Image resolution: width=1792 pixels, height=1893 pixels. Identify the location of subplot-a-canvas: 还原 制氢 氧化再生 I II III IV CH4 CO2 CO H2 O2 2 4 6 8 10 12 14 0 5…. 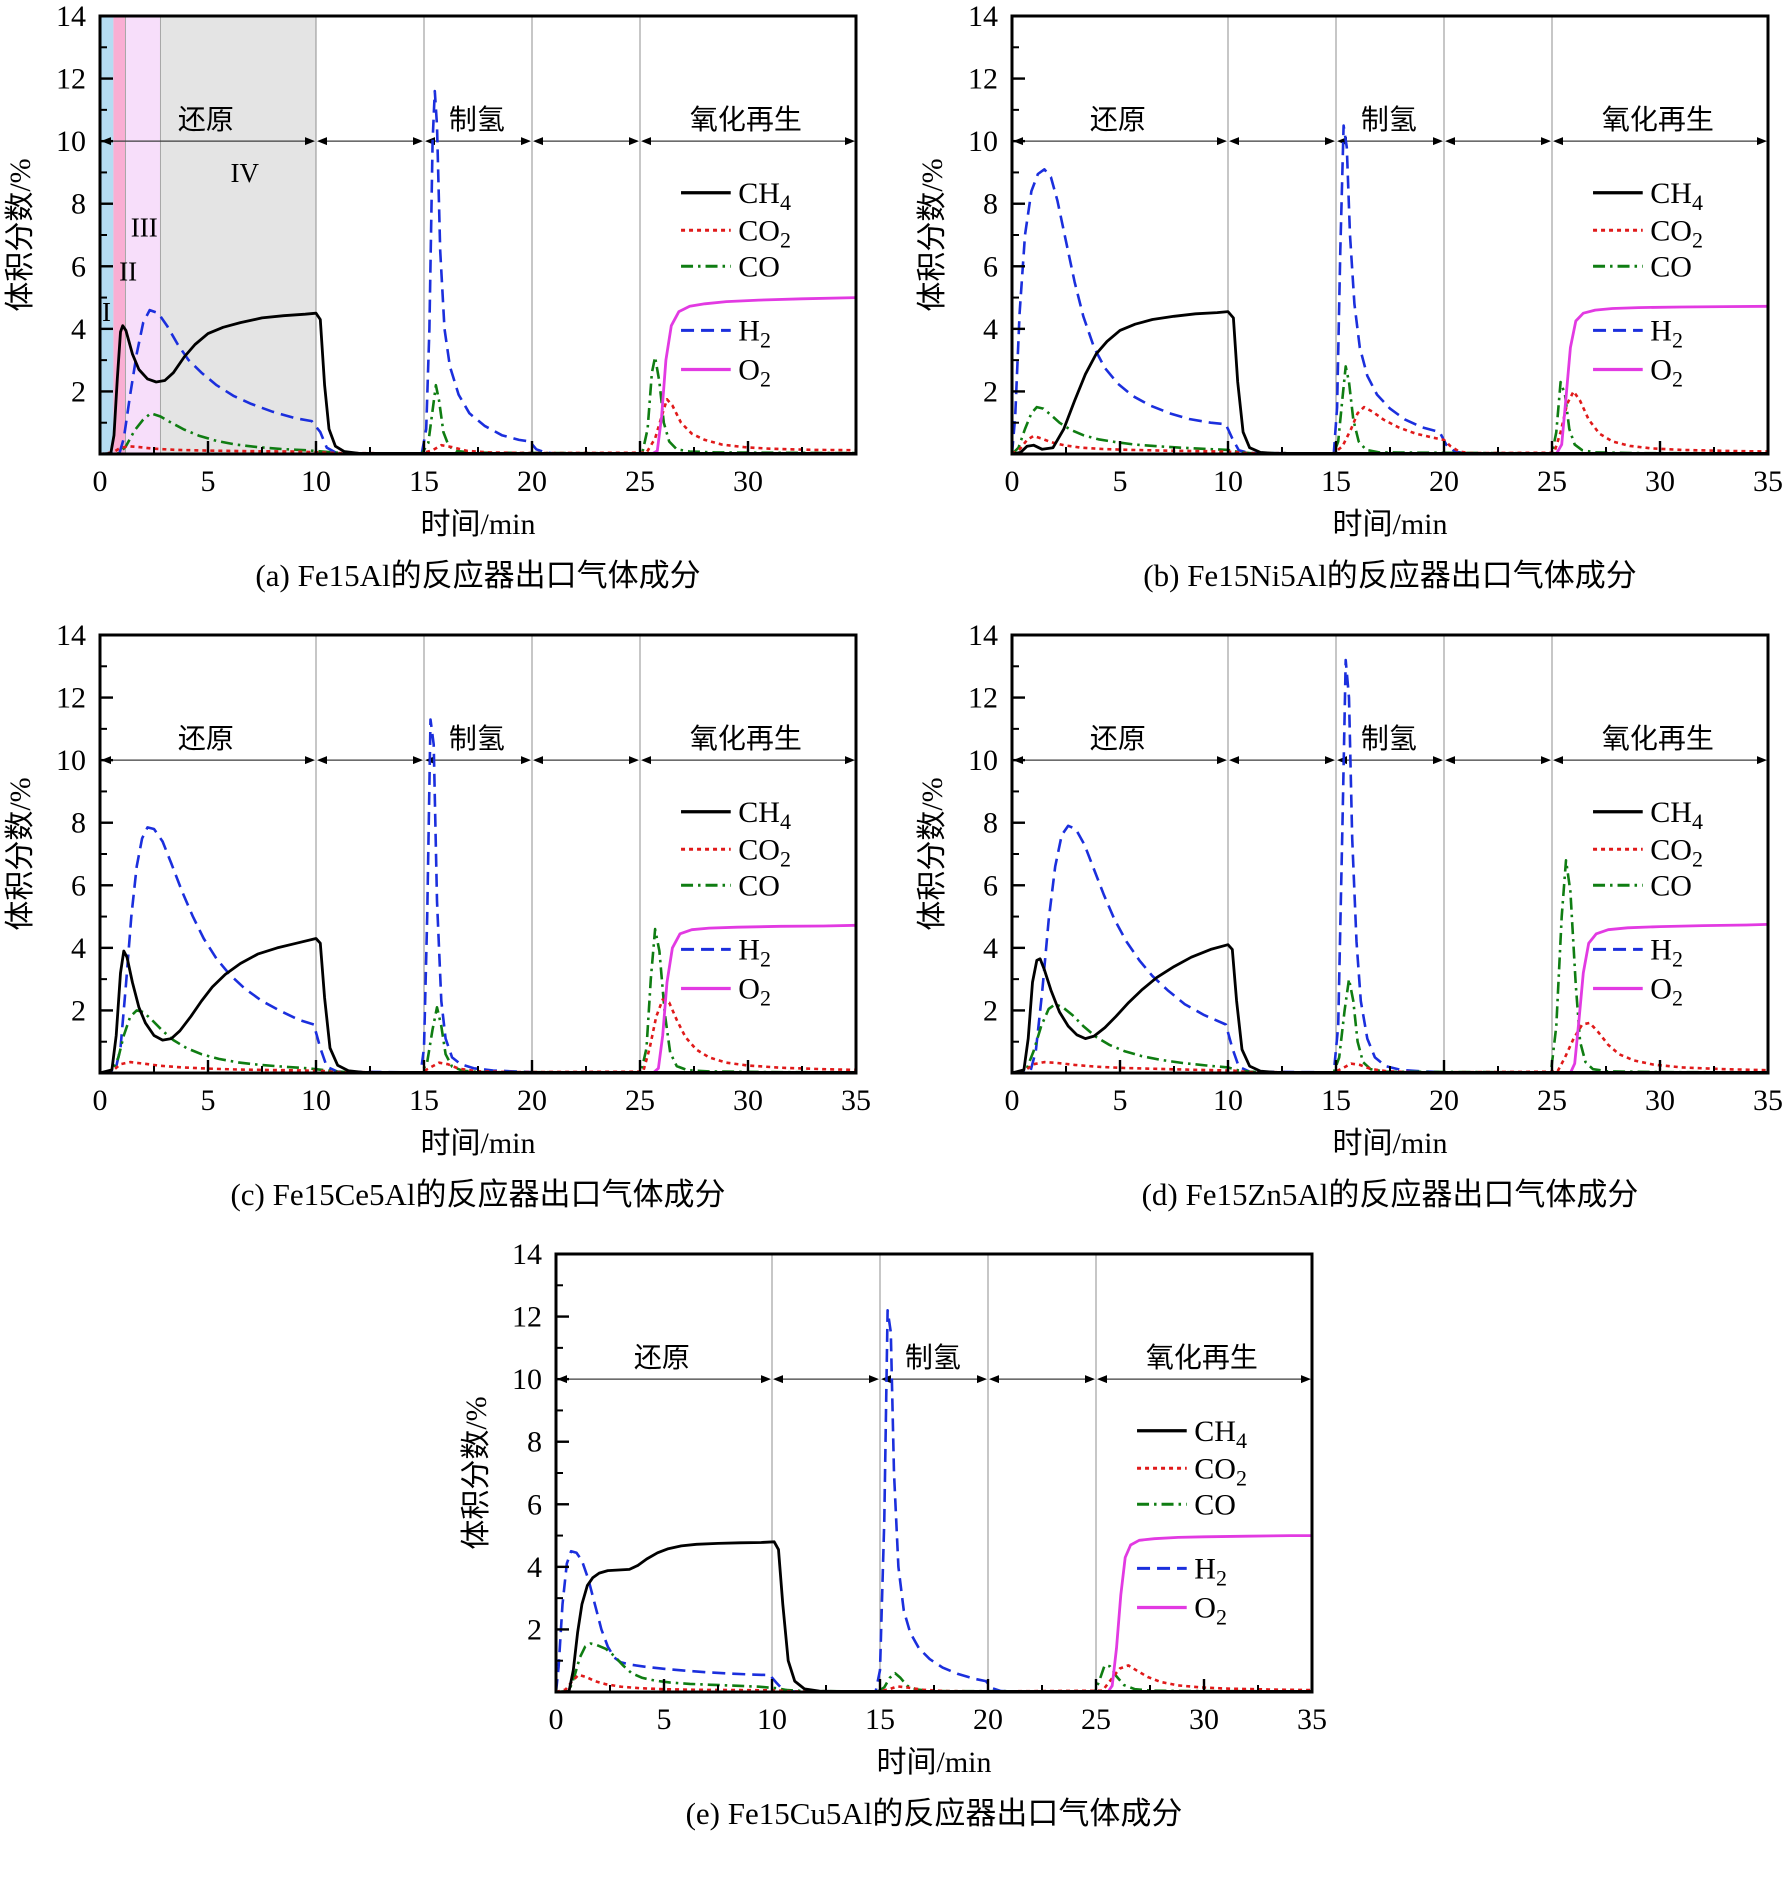
(440, 275).